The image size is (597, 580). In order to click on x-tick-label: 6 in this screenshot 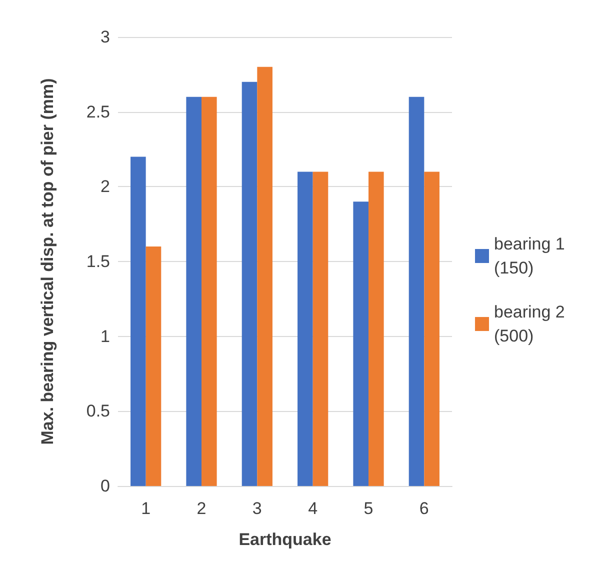, I will do `click(424, 508)`.